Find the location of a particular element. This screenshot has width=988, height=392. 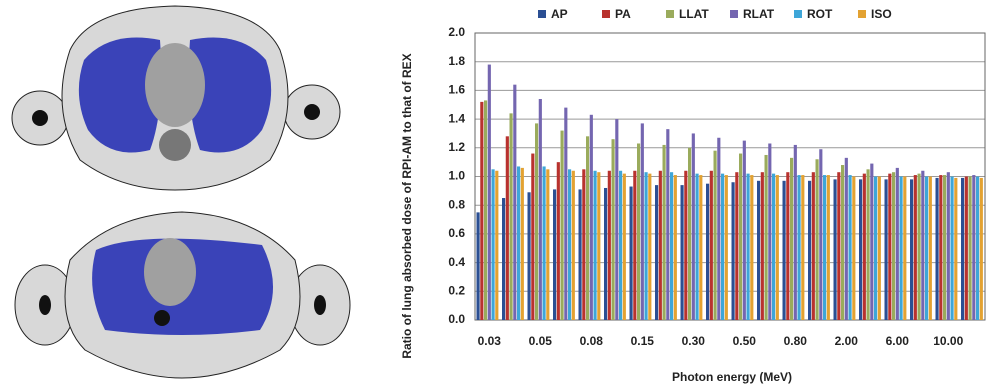

y-tick-label: 0.6 is located at coordinates (456, 233).